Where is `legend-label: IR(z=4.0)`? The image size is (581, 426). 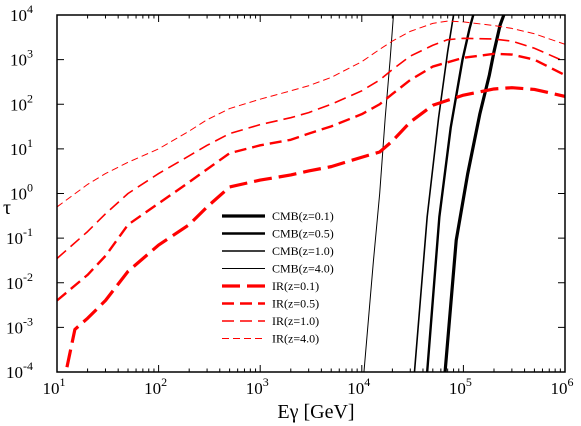
legend-label: IR(z=4.0) is located at coordinates (295, 339).